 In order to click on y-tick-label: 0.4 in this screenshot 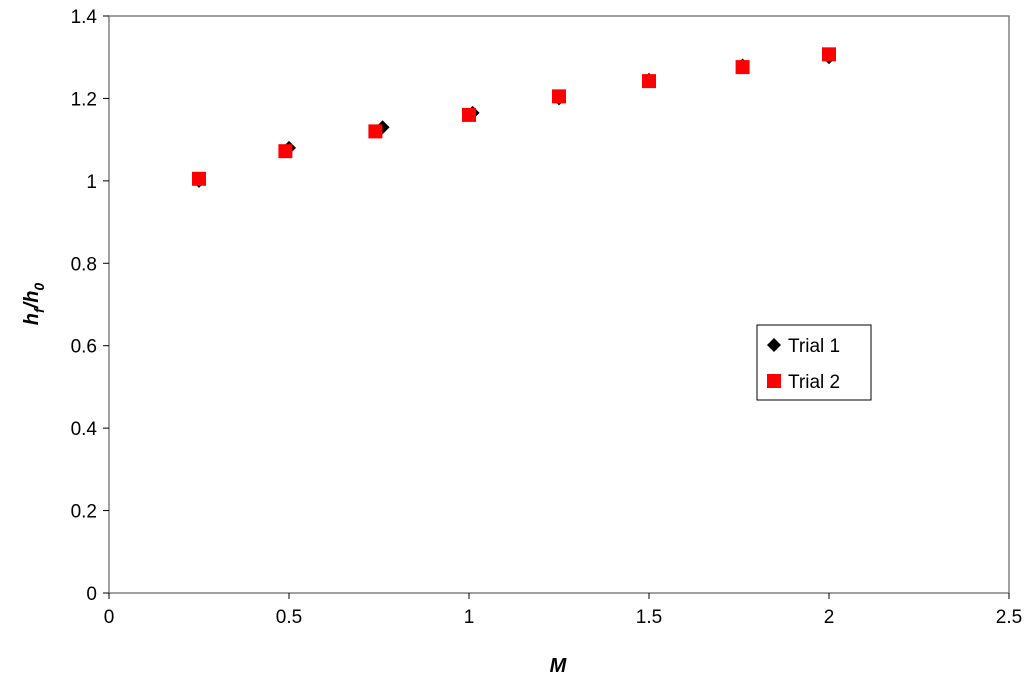, I will do `click(84, 429)`.